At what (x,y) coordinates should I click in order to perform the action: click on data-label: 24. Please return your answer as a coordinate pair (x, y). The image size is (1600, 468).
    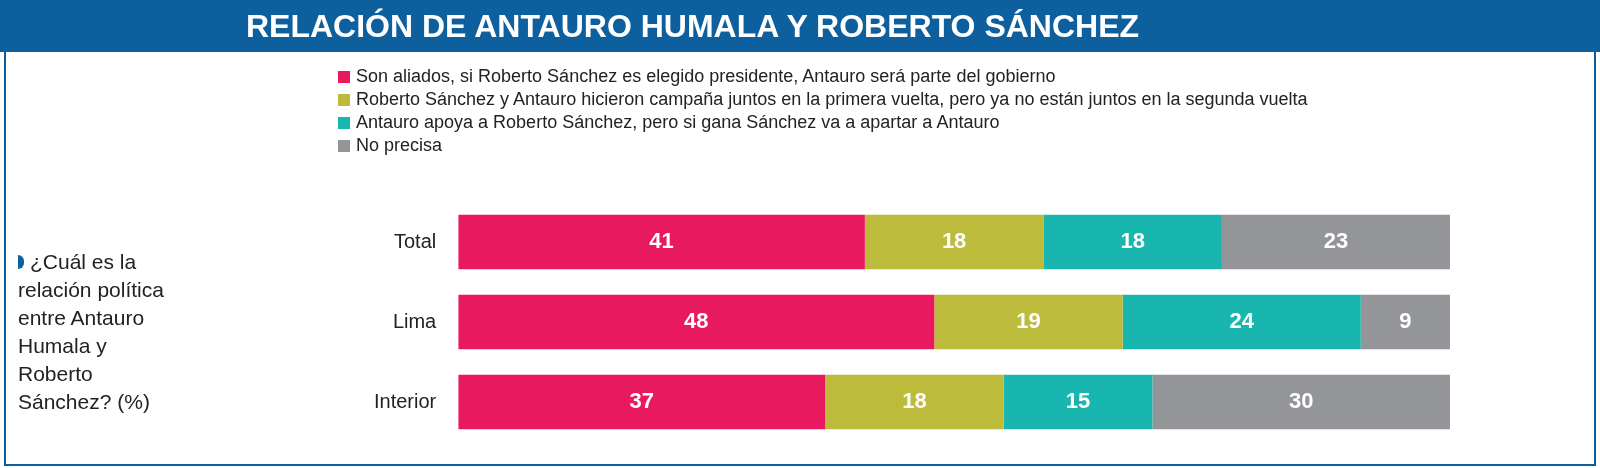
    Looking at the image, I should click on (1242, 321).